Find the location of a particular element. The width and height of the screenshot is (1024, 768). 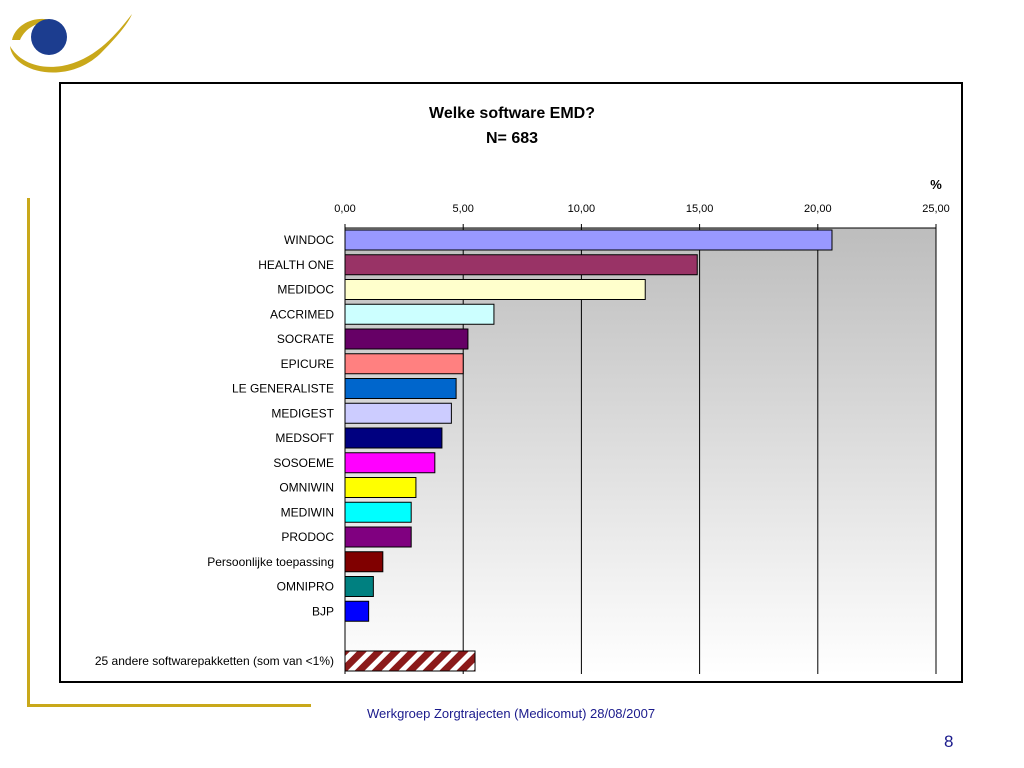

x-tick-label: 15,00 is located at coordinates (700, 209).